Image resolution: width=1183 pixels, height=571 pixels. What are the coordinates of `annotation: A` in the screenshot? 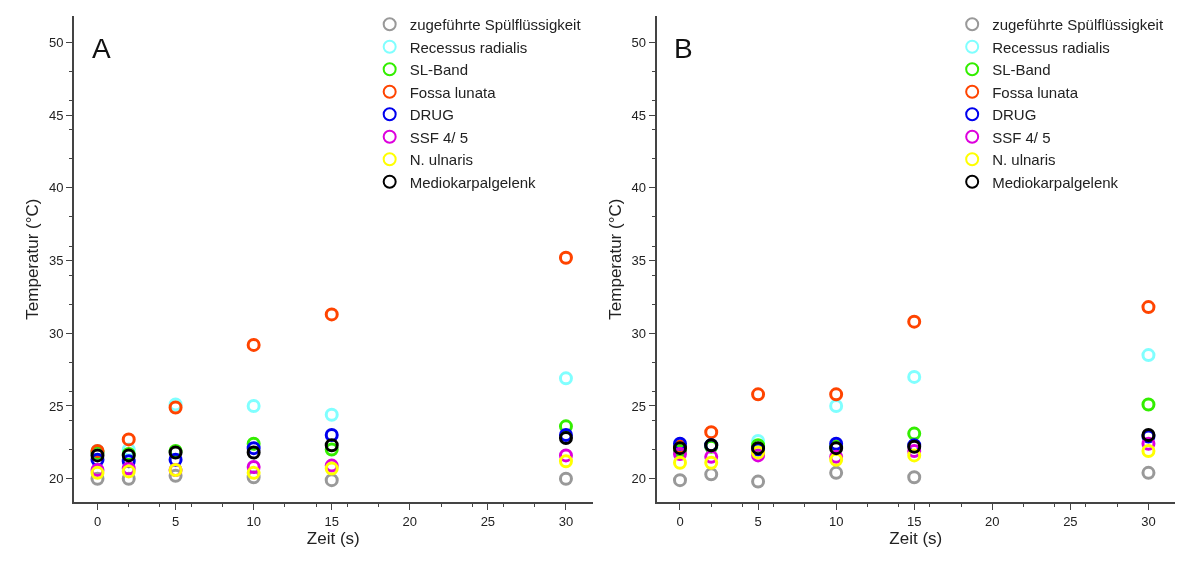 It's located at (101, 48).